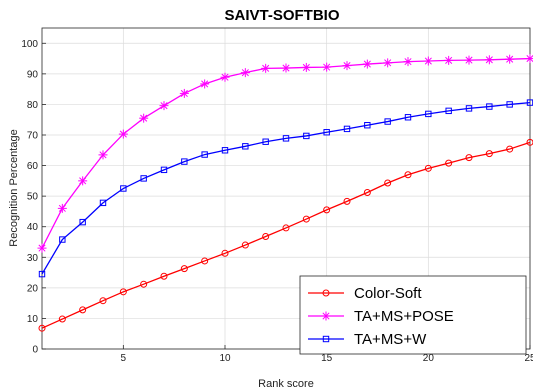 This screenshot has width=533, height=391. Describe the element at coordinates (388, 293) in the screenshot. I see `legend-label: Color-Soft` at that location.